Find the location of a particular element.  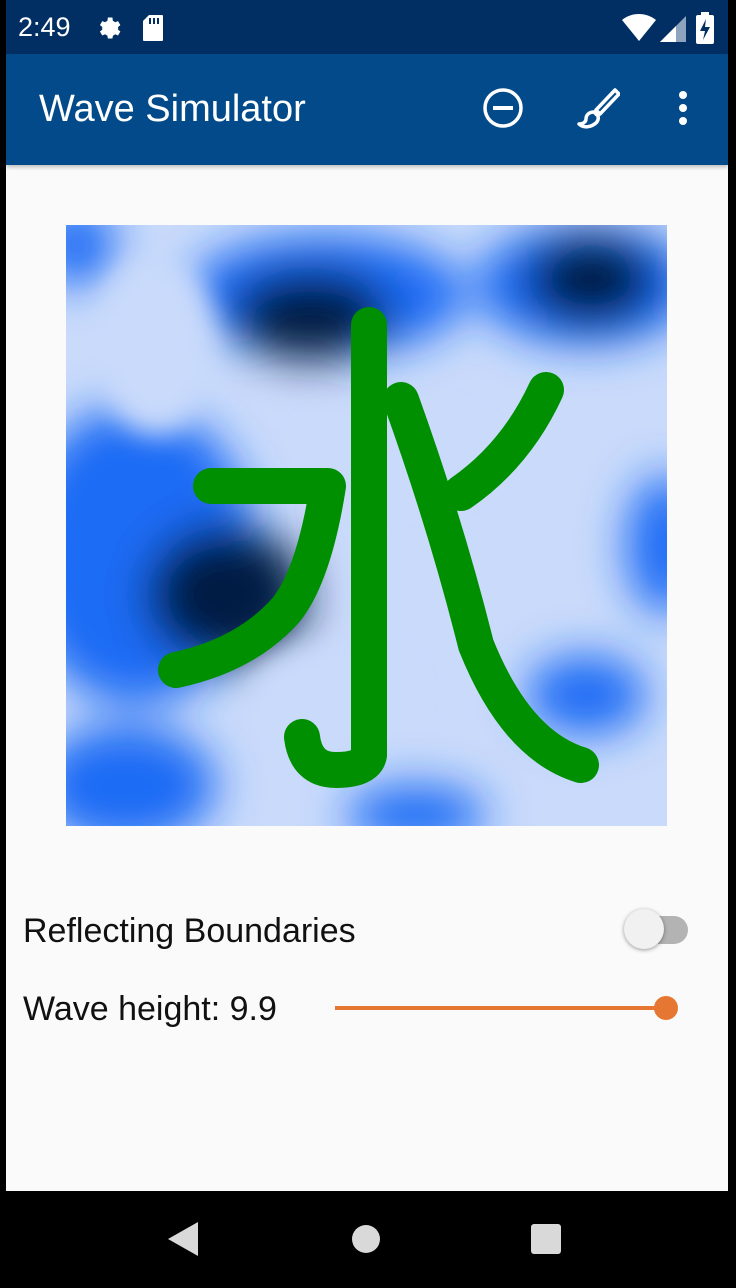

home-icon is located at coordinates (366, 1241).